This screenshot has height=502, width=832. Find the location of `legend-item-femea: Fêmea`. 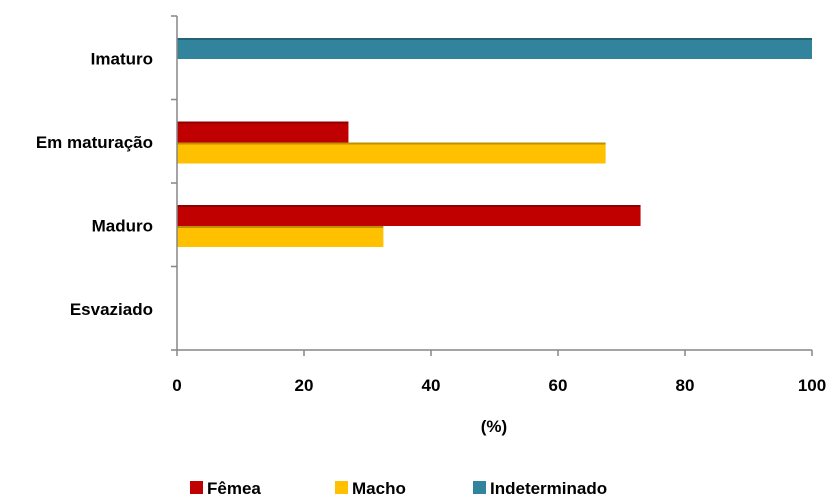

legend-item-femea: Fêmea is located at coordinates (225, 488).